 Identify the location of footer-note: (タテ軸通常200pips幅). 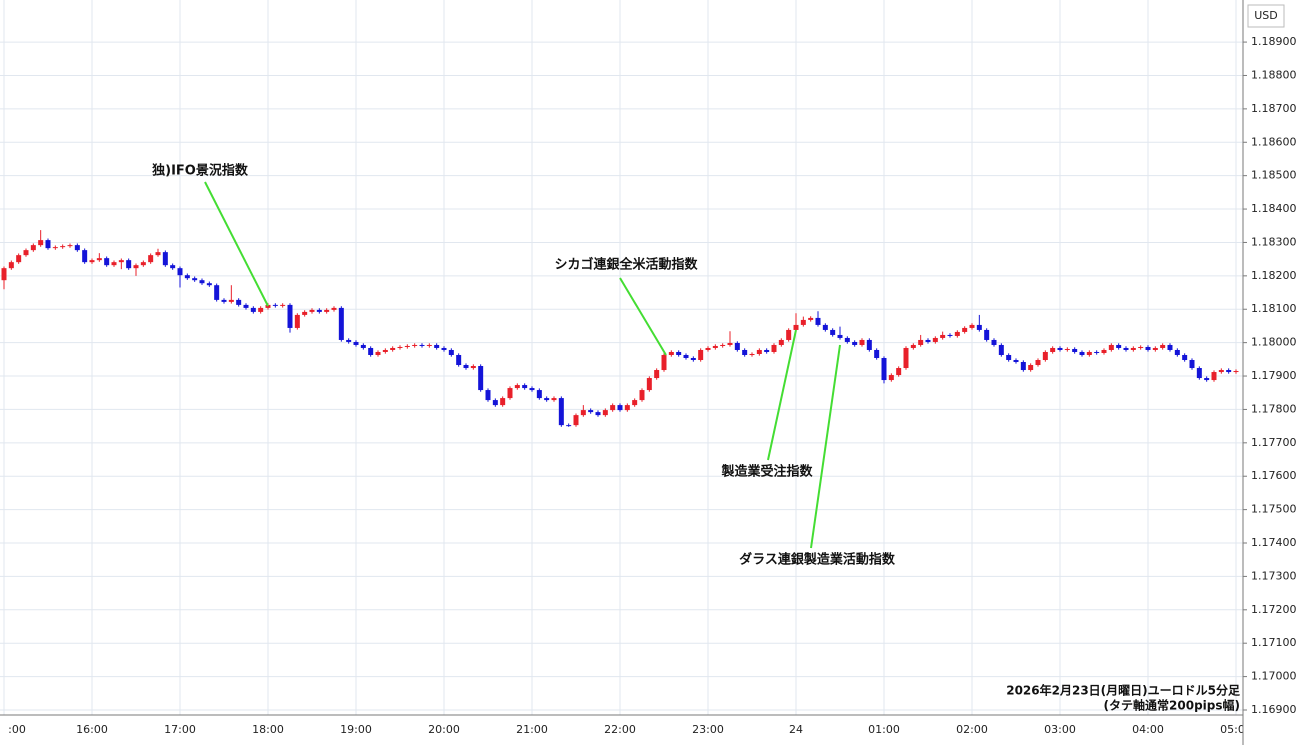
(1172, 705).